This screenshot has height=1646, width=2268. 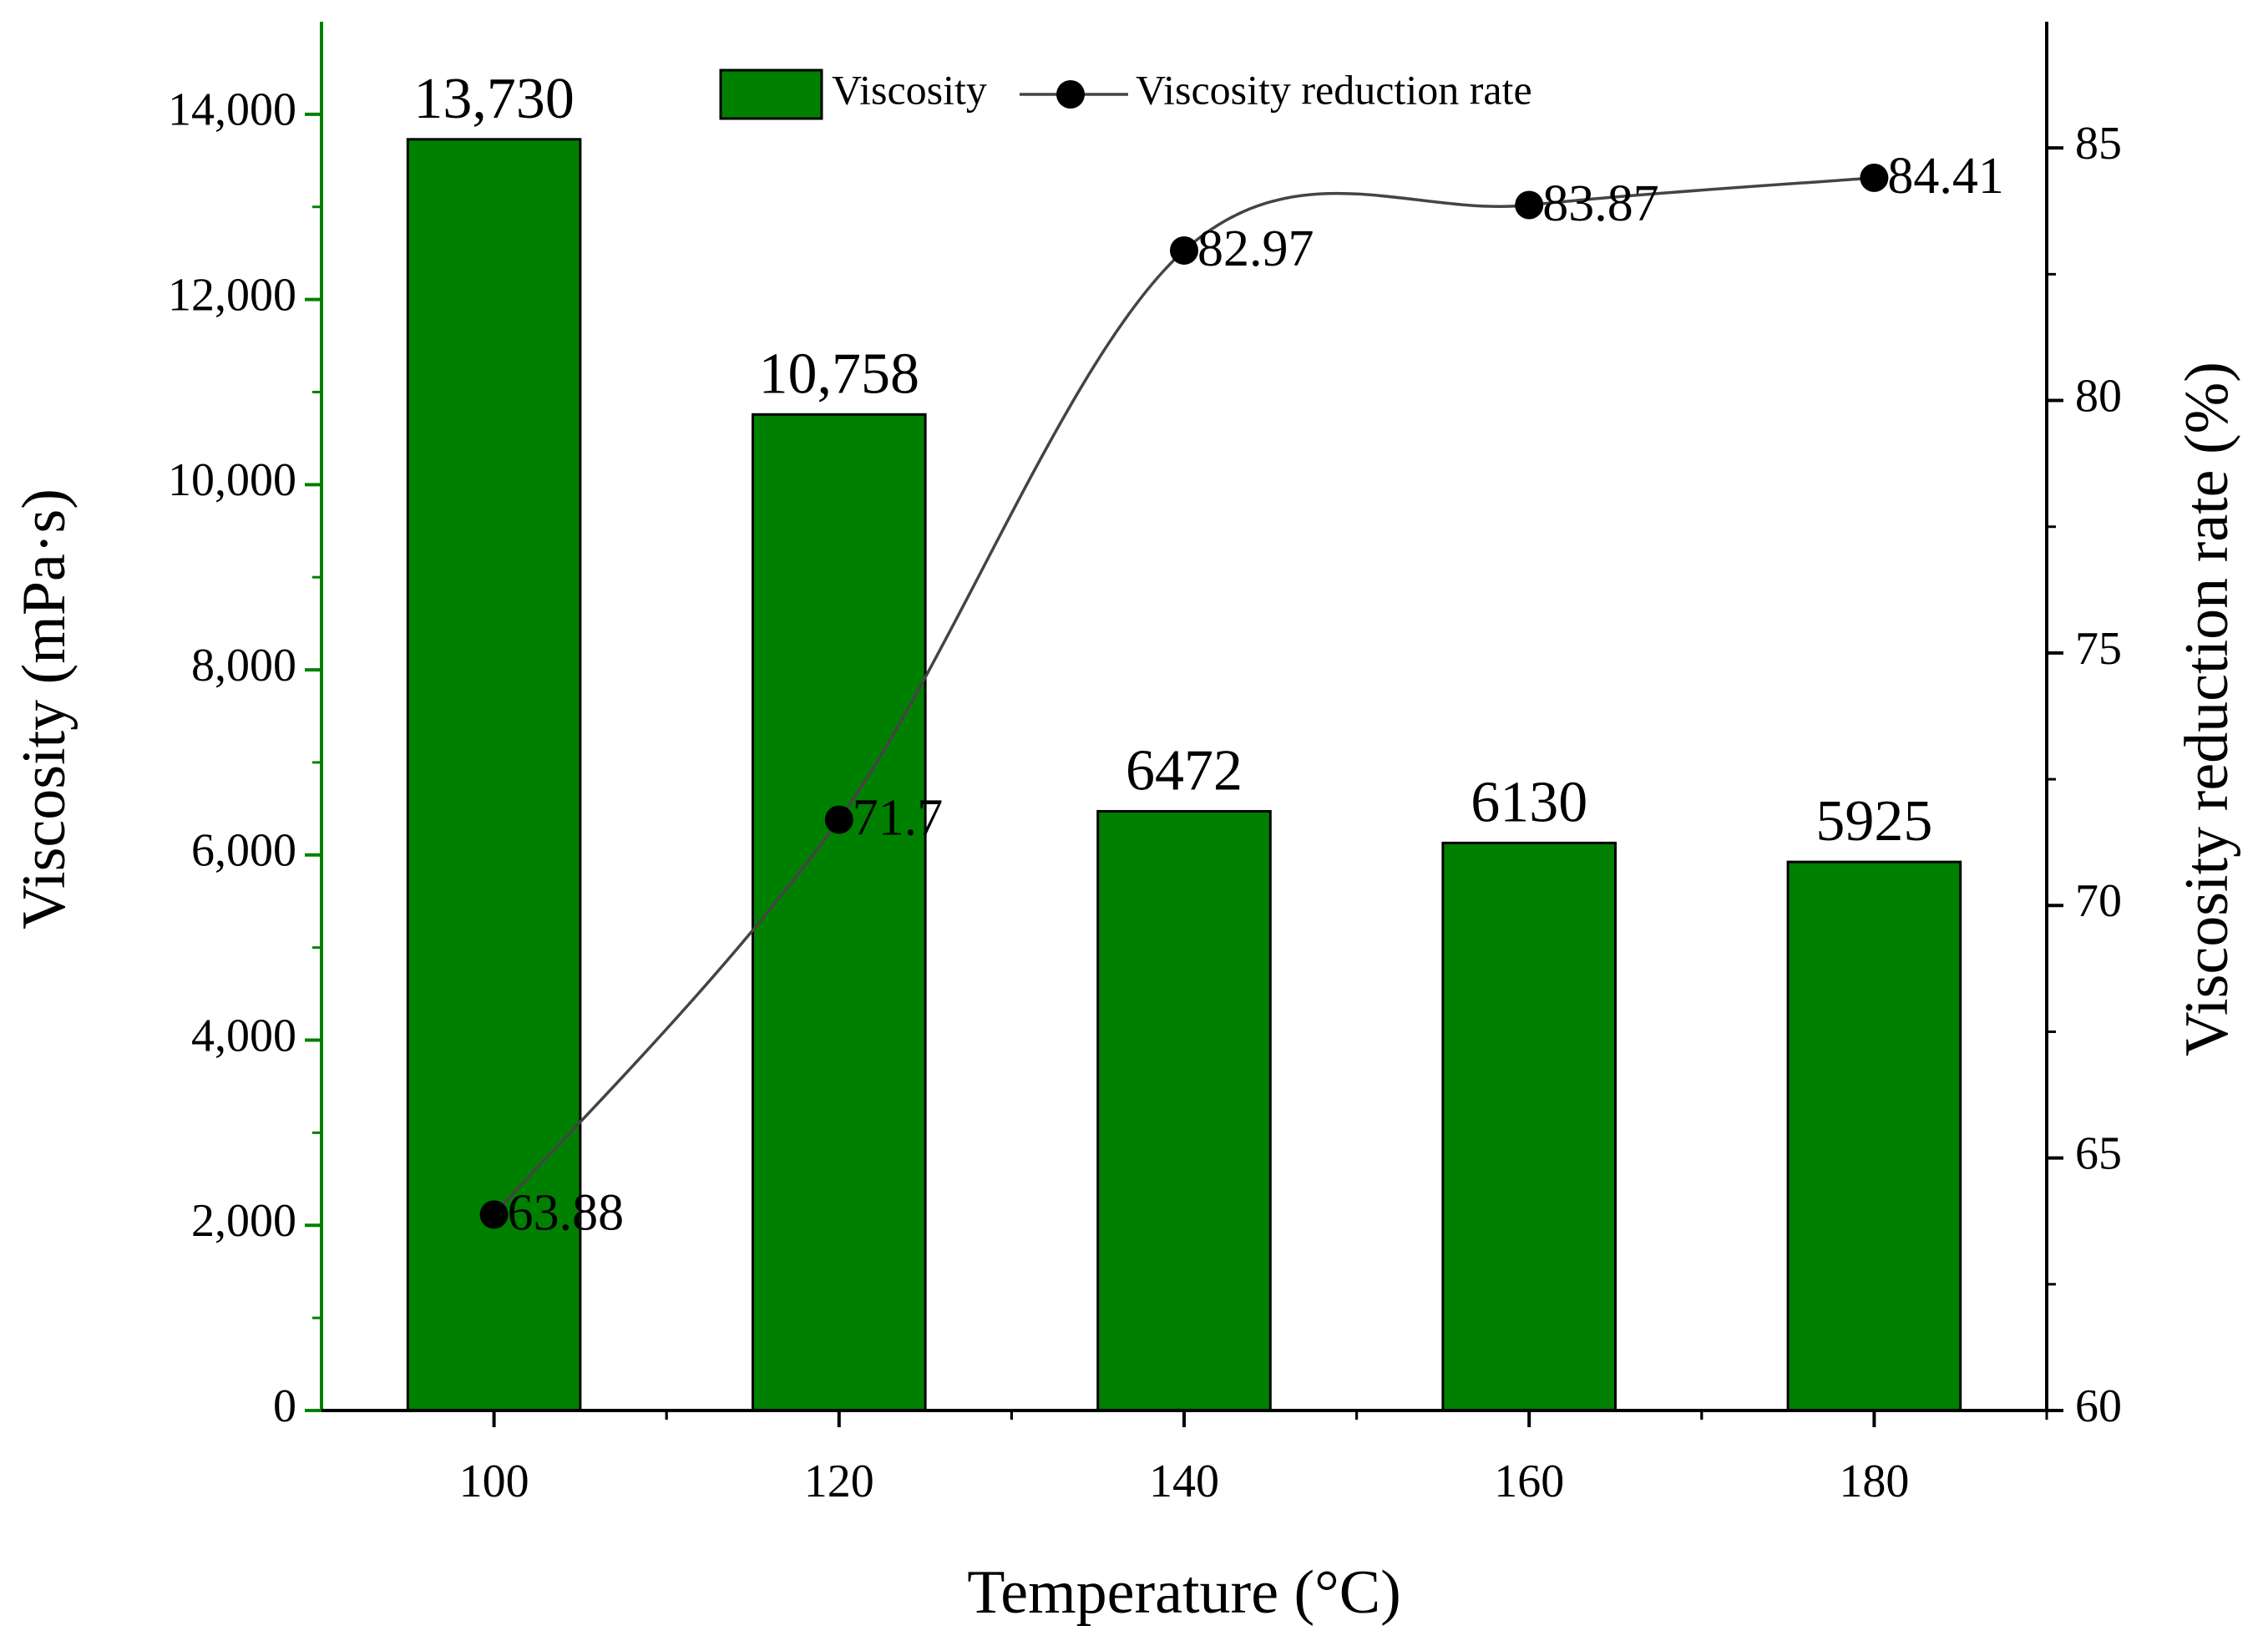 What do you see at coordinates (494, 1481) in the screenshot?
I see `x-tick-label: 100` at bounding box center [494, 1481].